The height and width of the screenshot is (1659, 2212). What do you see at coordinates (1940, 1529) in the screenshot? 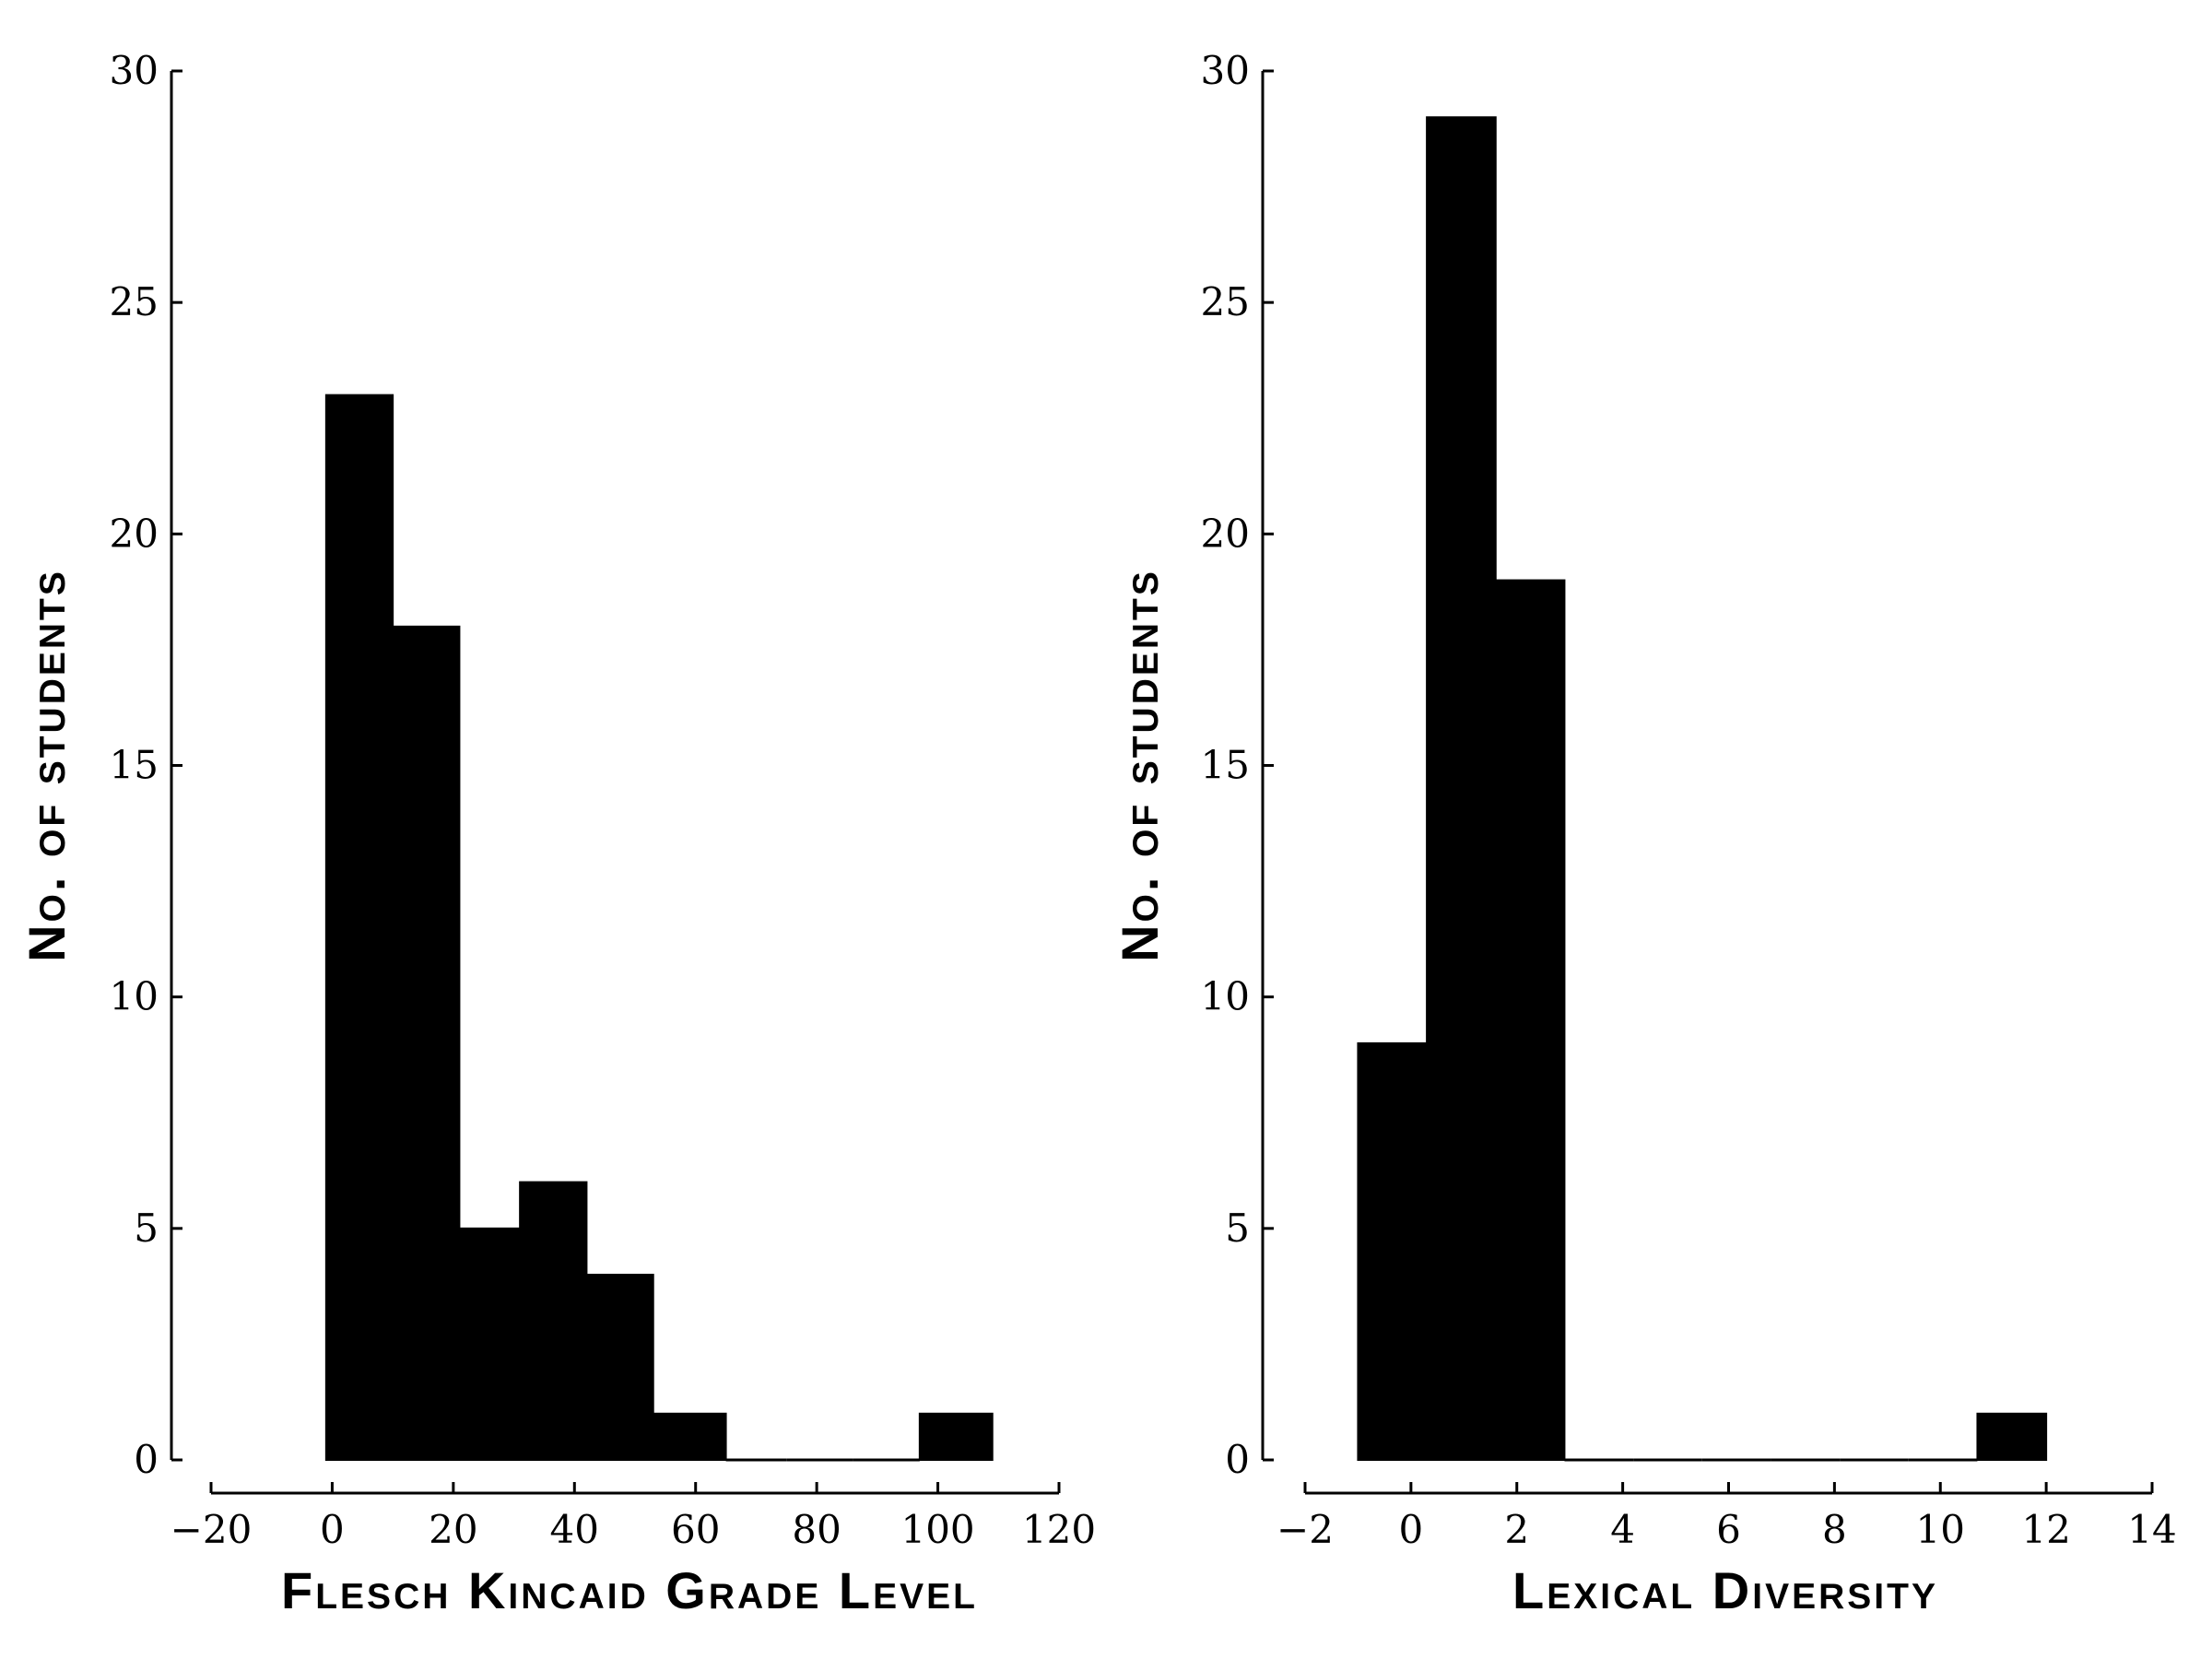
I see `lexical-diversity-x-tick-label: 10` at bounding box center [1940, 1529].